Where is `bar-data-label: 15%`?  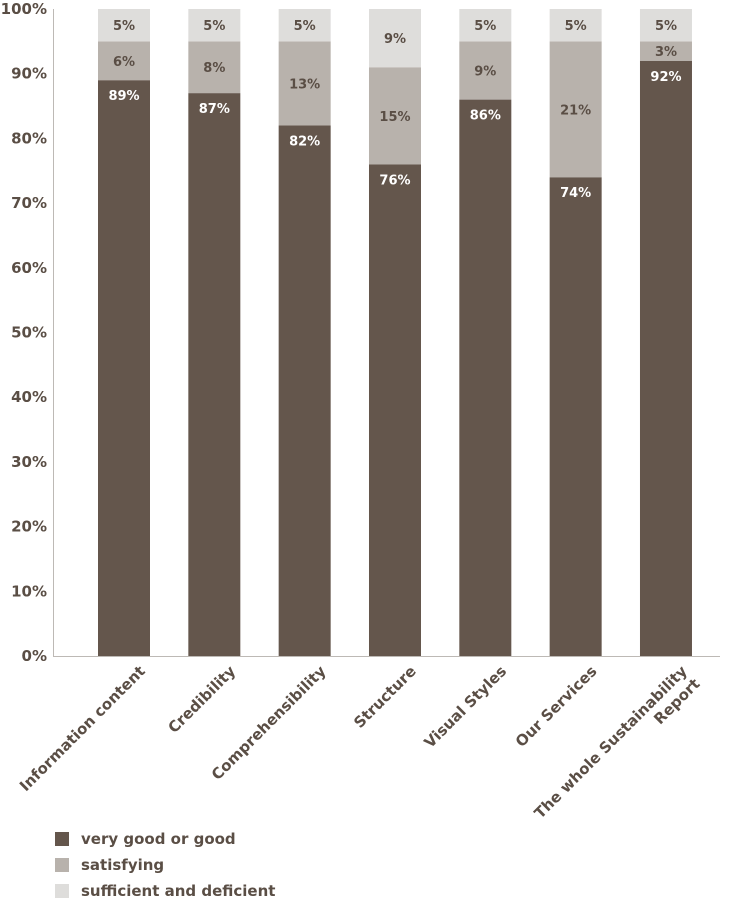 bar-data-label: 15% is located at coordinates (394, 117).